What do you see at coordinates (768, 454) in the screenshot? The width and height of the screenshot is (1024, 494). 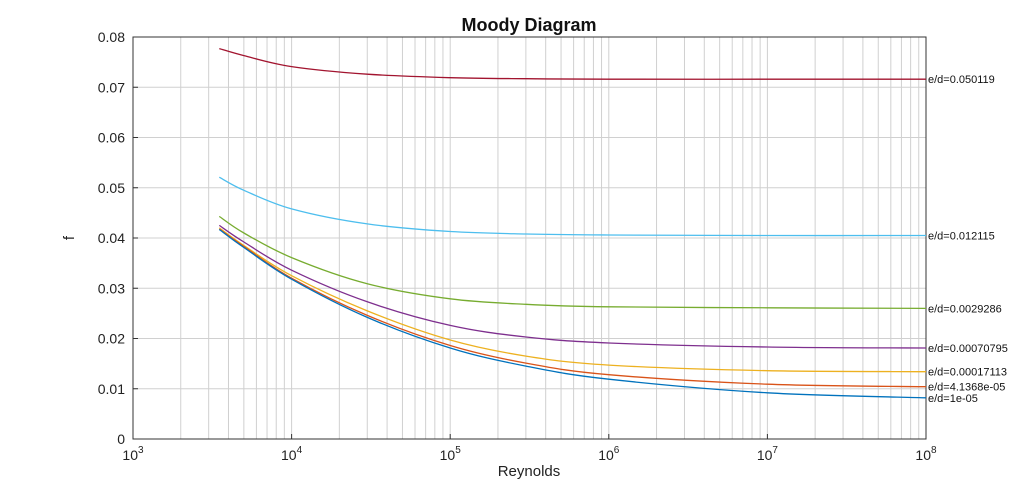 I see `x-tick-label: 10⁷` at bounding box center [768, 454].